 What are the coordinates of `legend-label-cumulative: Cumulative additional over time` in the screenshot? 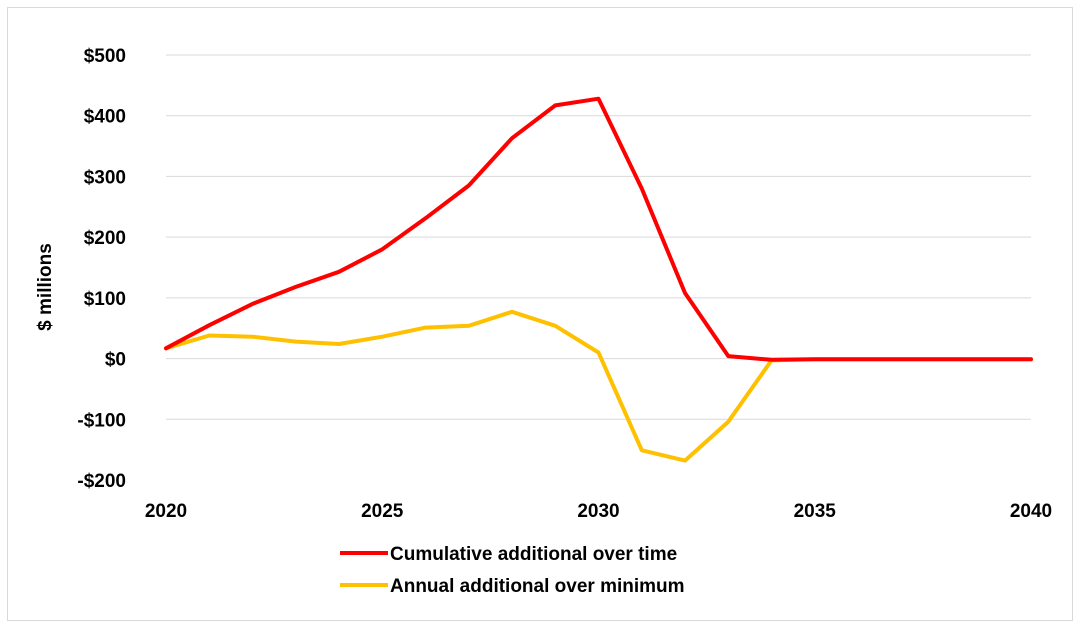 It's located at (533, 554).